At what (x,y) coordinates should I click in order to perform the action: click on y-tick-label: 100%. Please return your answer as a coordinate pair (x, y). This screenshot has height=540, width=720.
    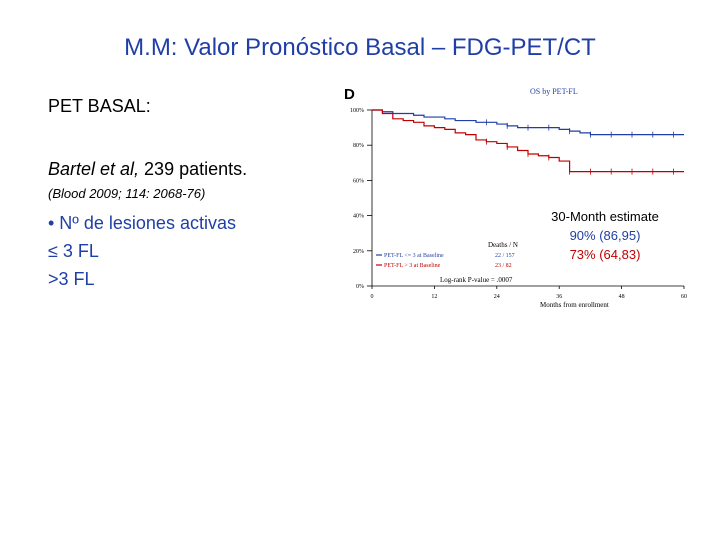
    Looking at the image, I should click on (357, 111).